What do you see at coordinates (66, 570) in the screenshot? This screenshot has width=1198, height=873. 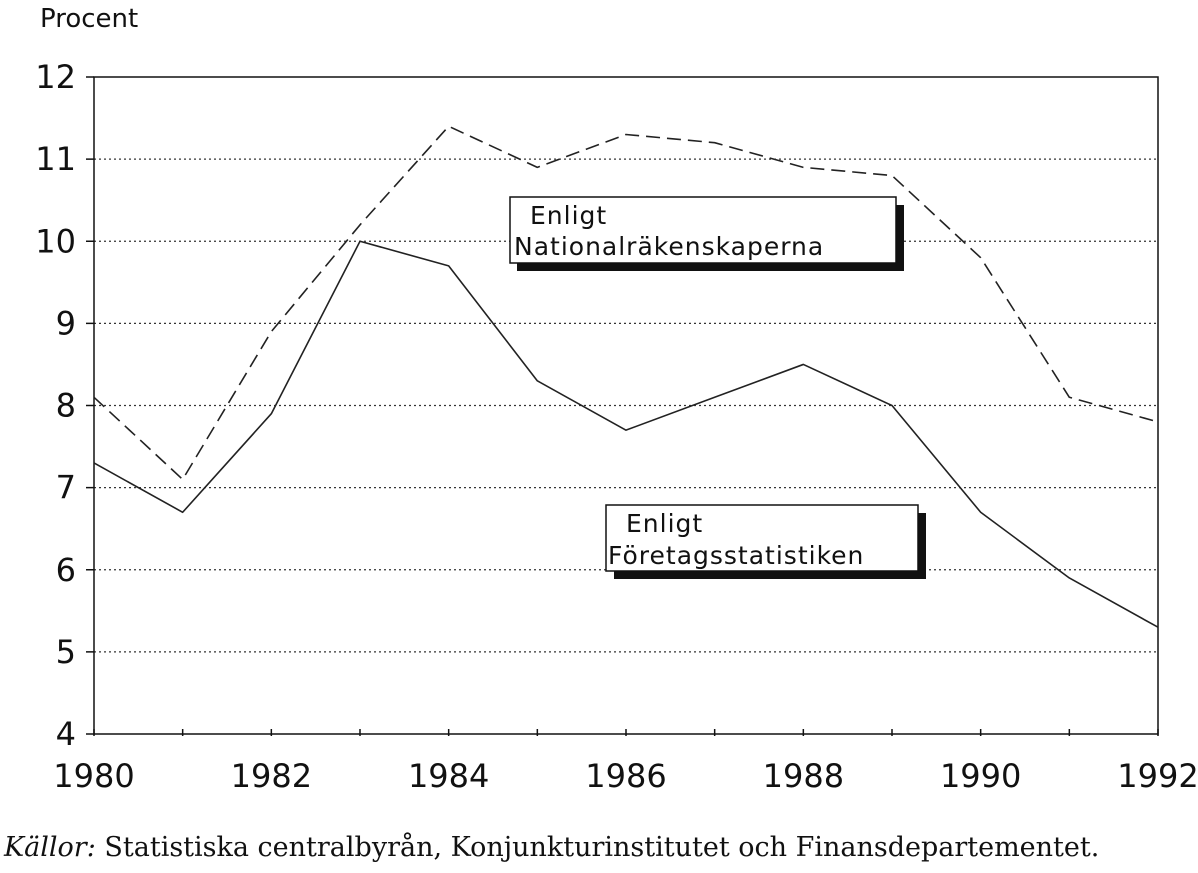 I see `y-tick-label: 6` at bounding box center [66, 570].